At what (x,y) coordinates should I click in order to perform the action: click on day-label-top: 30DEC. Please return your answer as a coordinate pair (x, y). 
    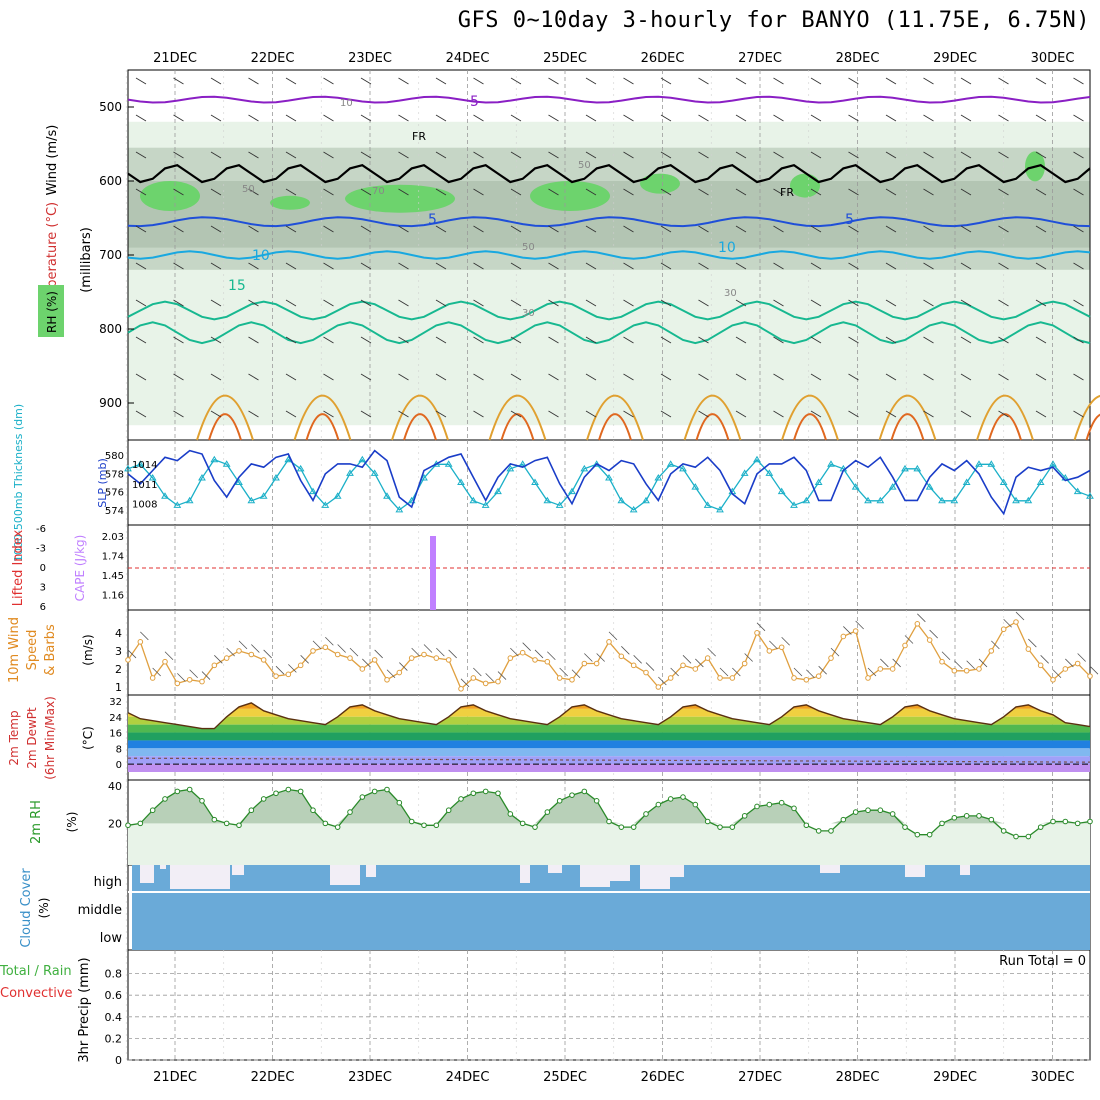
    Looking at the image, I should click on (1053, 58).